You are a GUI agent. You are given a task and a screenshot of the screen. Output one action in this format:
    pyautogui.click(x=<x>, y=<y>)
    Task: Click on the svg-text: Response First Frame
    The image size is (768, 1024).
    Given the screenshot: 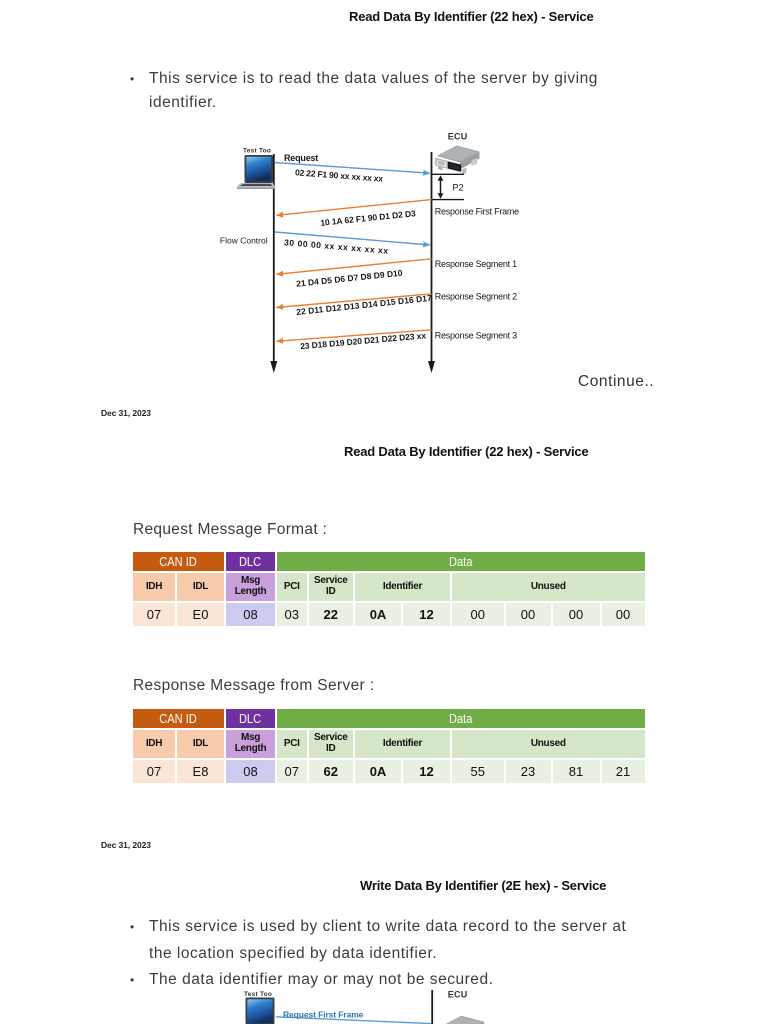 What is the action you would take?
    pyautogui.click(x=477, y=211)
    